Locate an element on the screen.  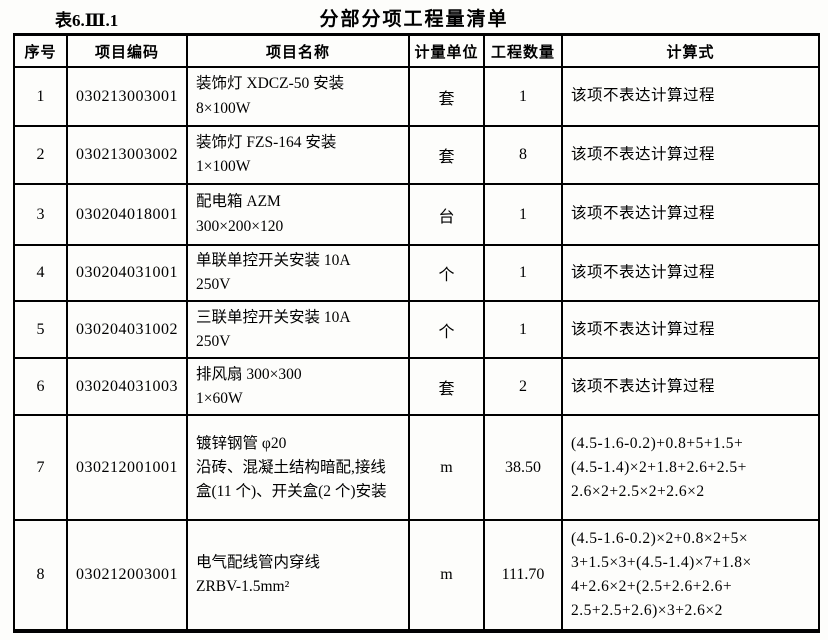
column-header-formula: 计算式 is located at coordinates (690, 50).